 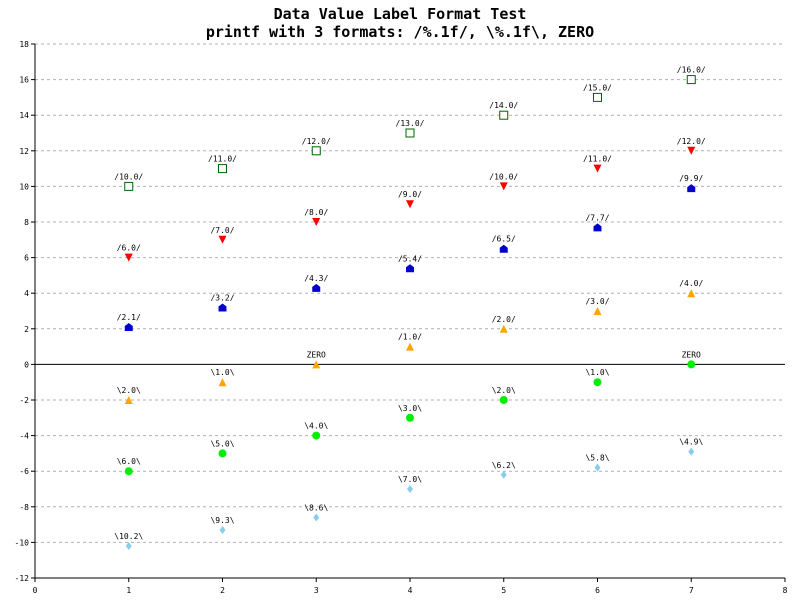 What do you see at coordinates (22, 542) in the screenshot?
I see `y-tick-label: -10` at bounding box center [22, 542].